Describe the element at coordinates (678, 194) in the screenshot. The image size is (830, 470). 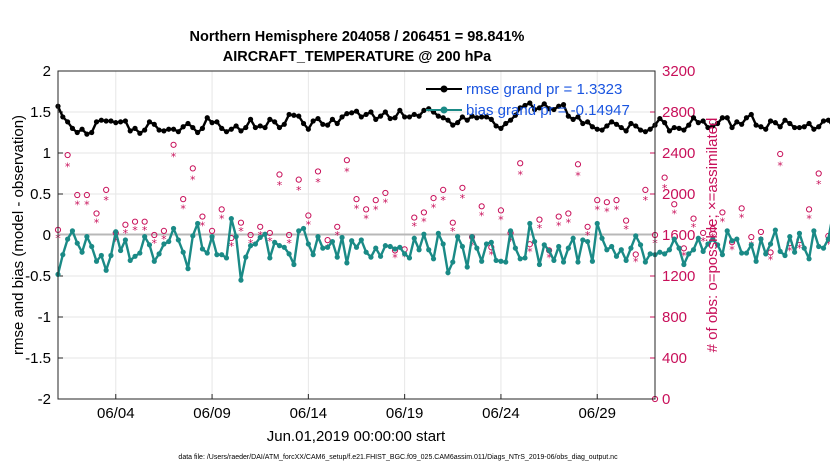
I see `right-y-tick-label: 2000` at that location.